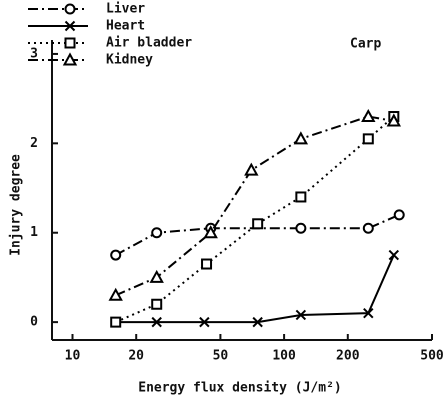 This screenshot has width=443, height=407. What do you see at coordinates (16, 205) in the screenshot?
I see `y-axis-label: Injury degree` at bounding box center [16, 205].